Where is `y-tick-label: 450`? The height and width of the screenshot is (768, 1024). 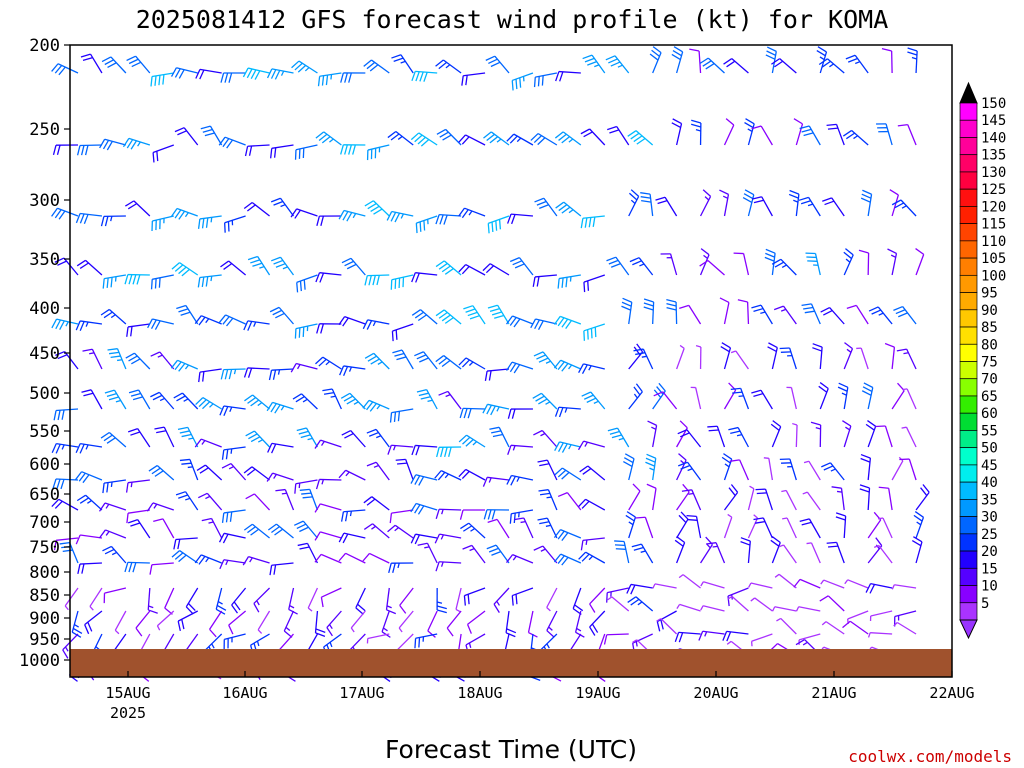 y-tick-label: 450 is located at coordinates (44, 354).